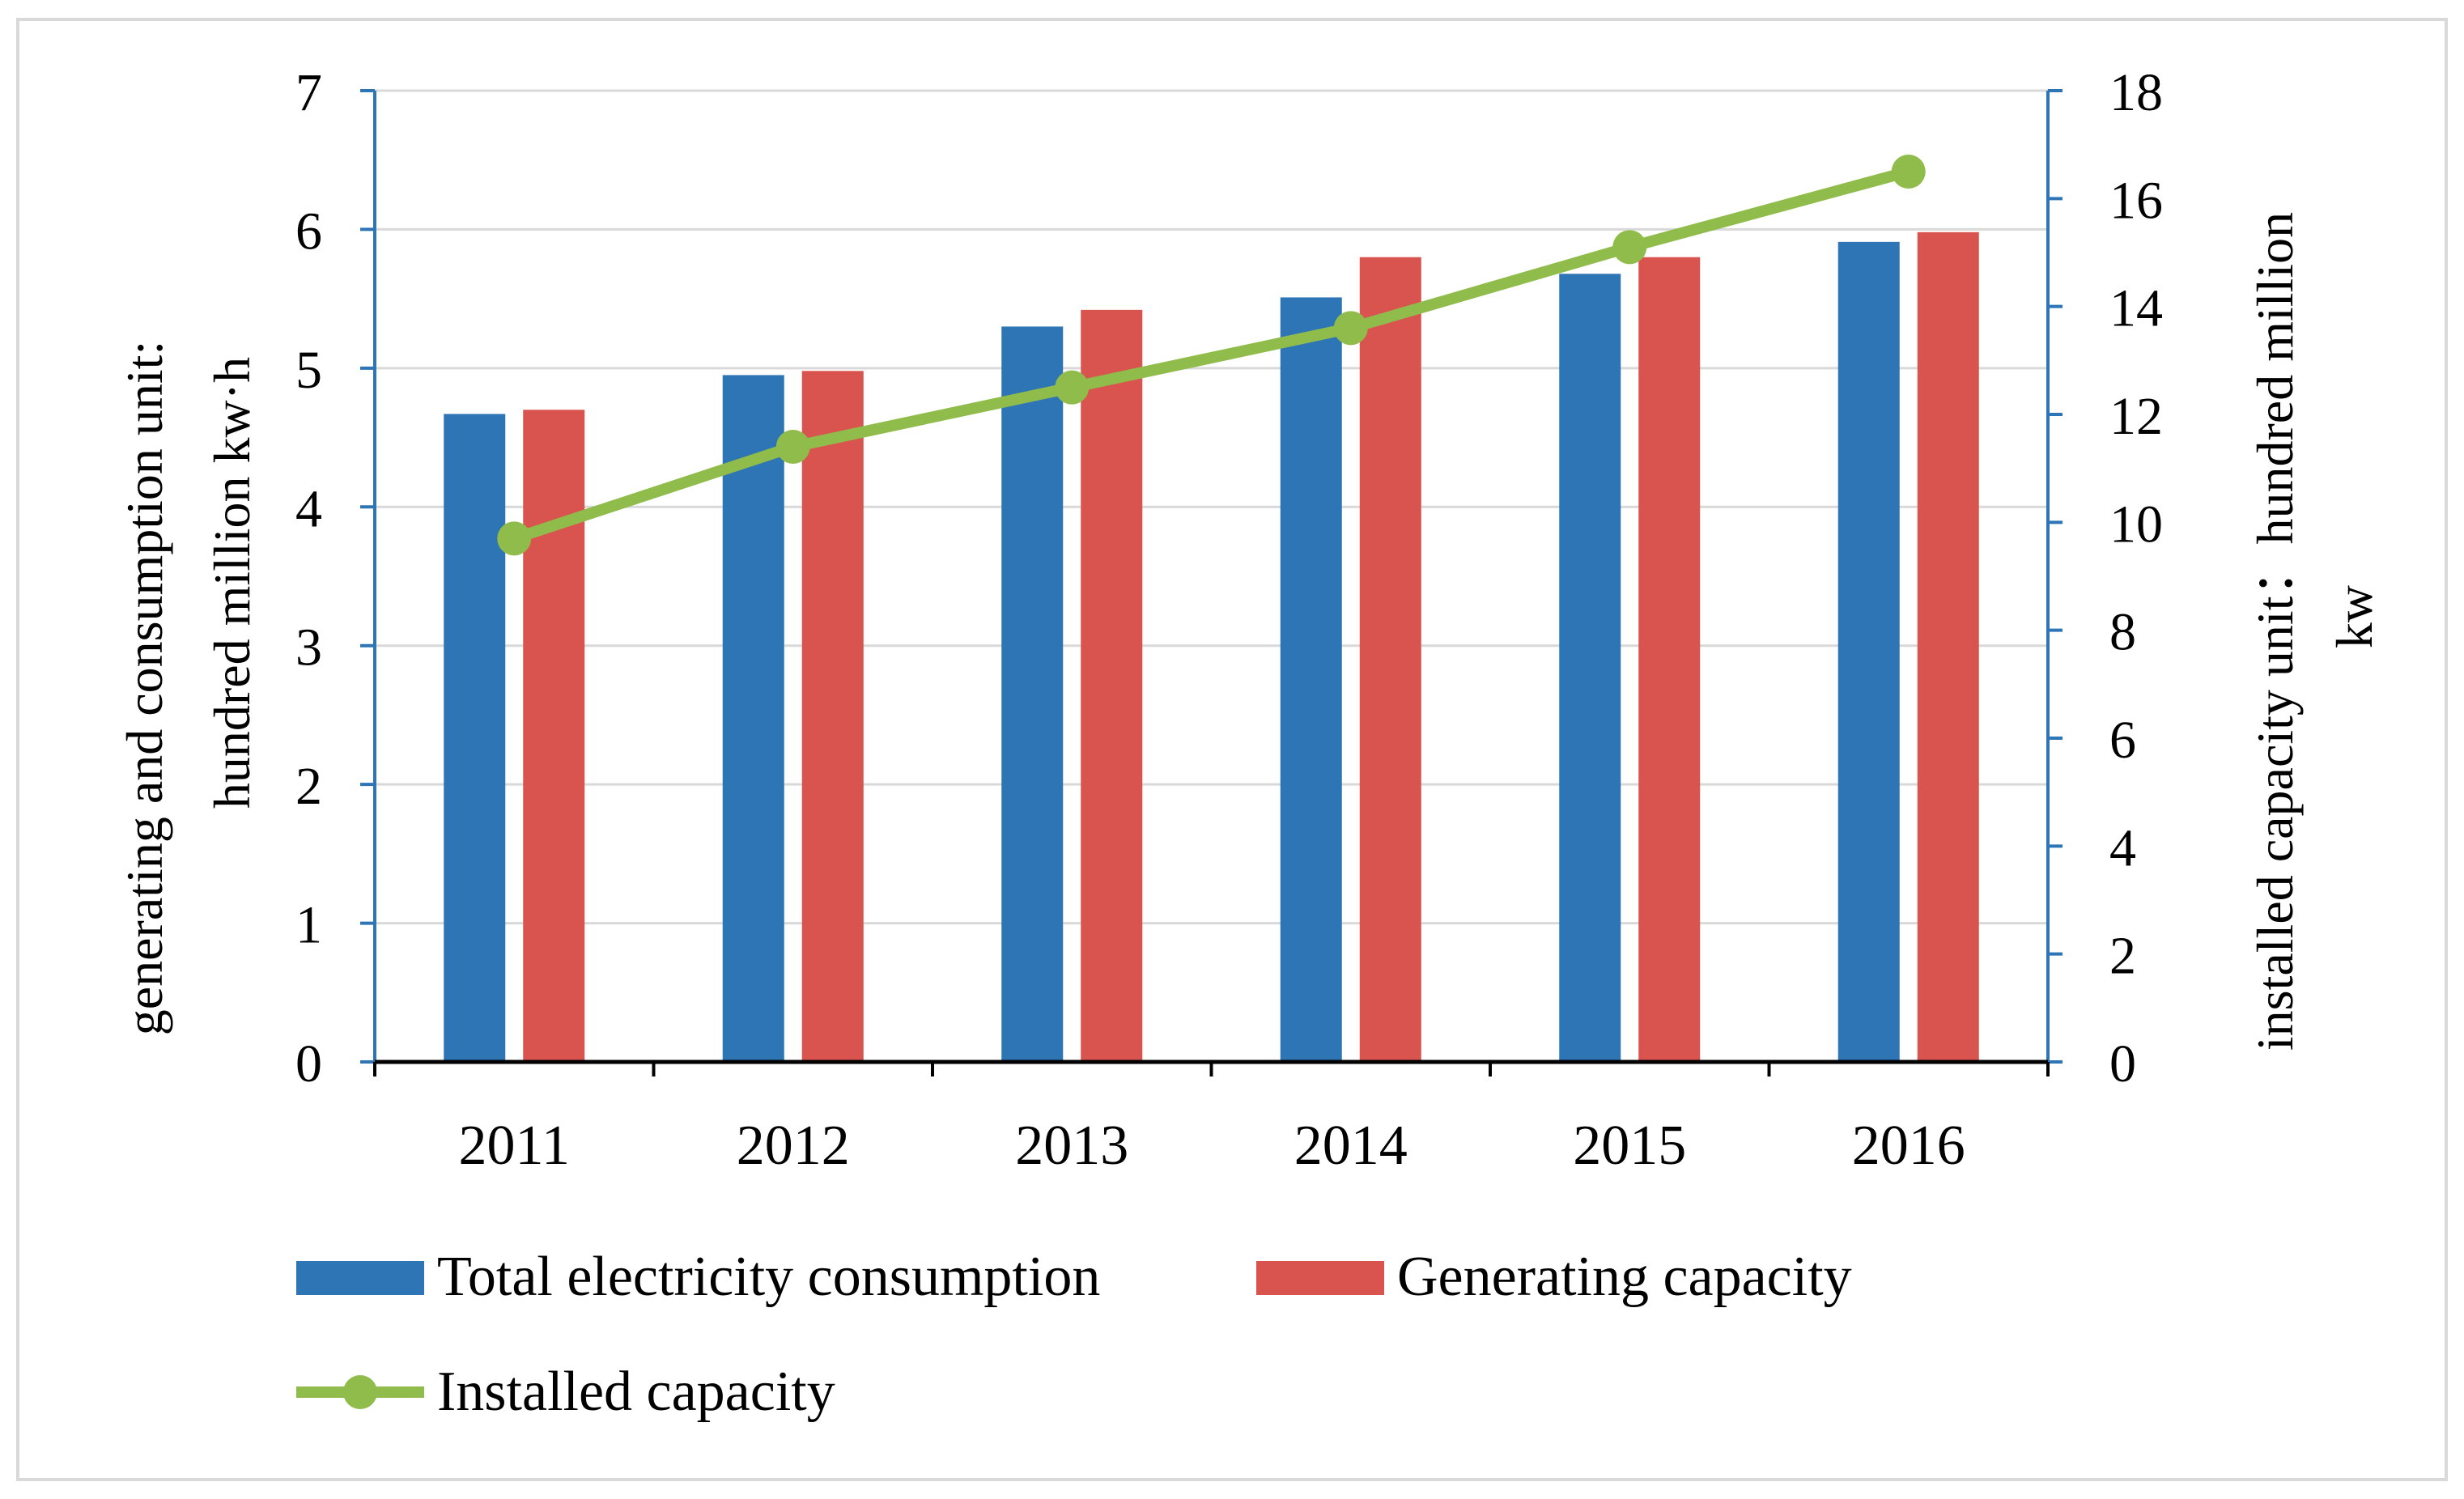  Describe the element at coordinates (2355, 616) in the screenshot. I see `right-axis-title-line2: kw` at that location.